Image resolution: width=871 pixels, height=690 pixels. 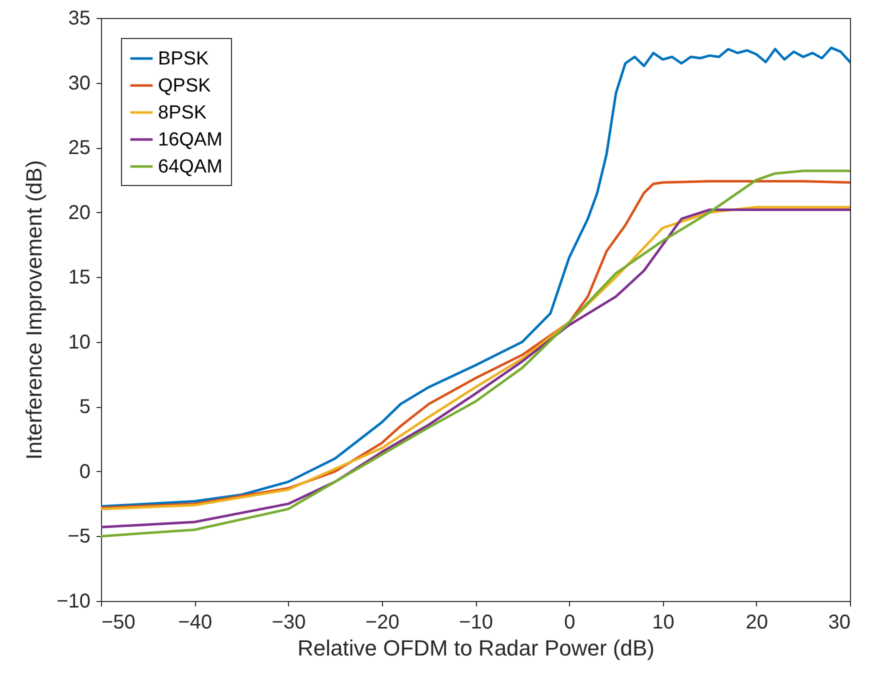 I want to click on y-tick-label: 0, so click(x=84, y=471).